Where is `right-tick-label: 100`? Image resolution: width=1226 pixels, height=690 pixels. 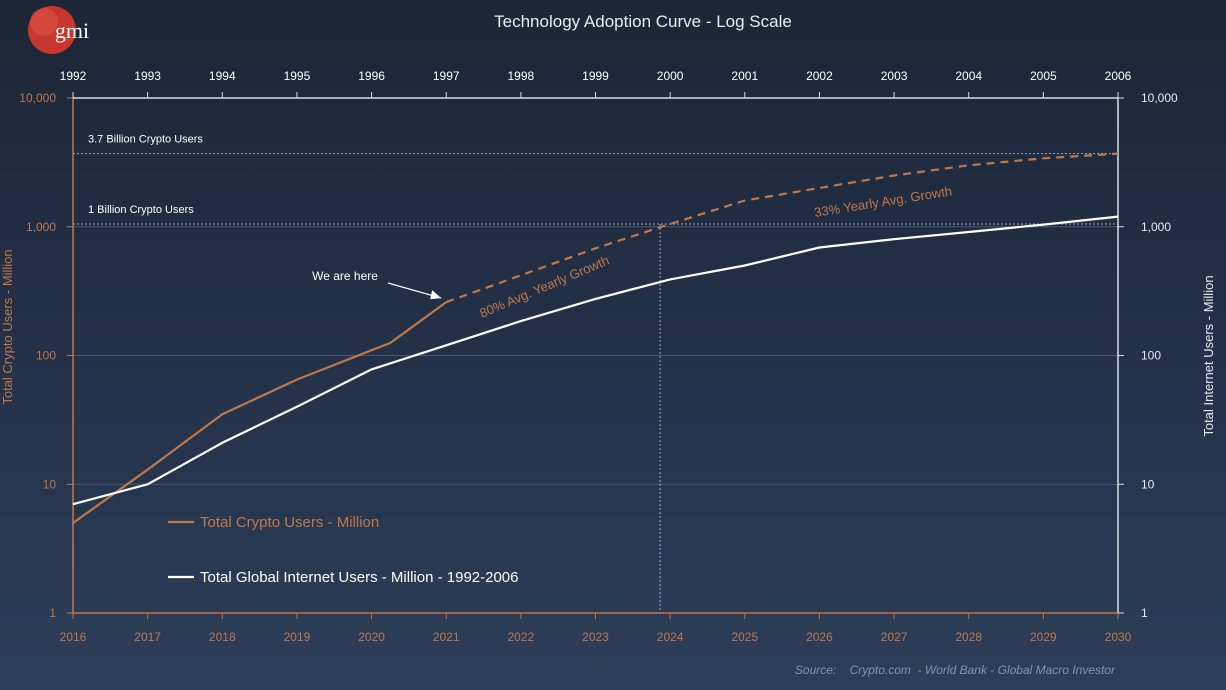
right-tick-label: 100 is located at coordinates (1151, 356).